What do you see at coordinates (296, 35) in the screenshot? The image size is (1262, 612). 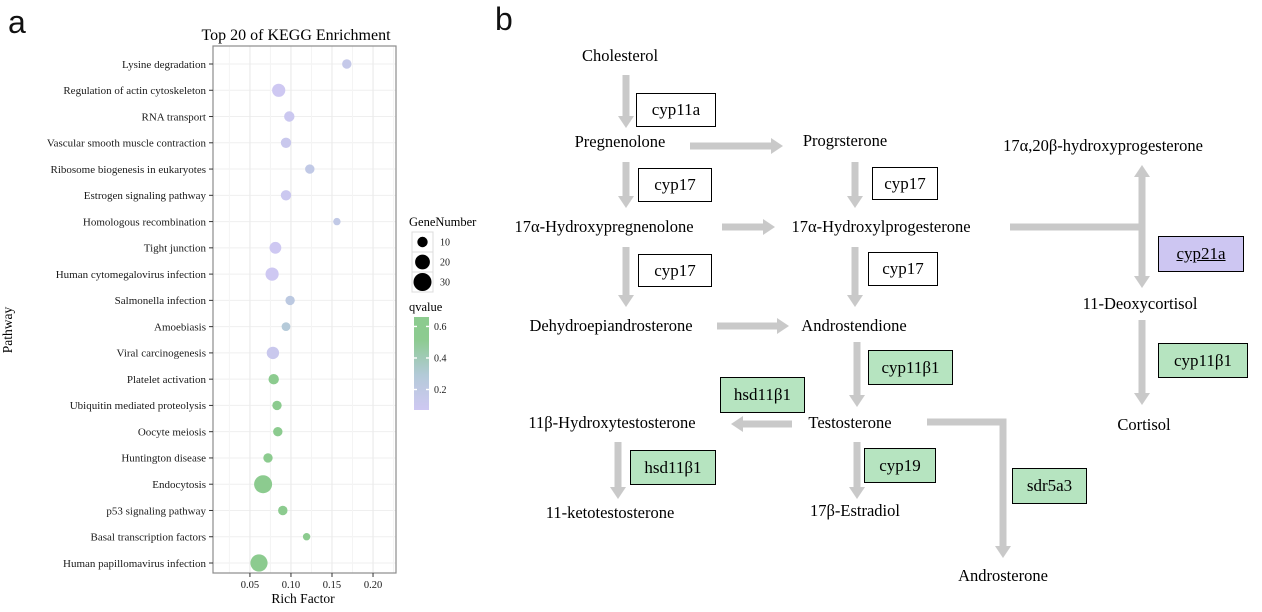 I see `chart-title: Top 20 of KEGG Enrichment` at bounding box center [296, 35].